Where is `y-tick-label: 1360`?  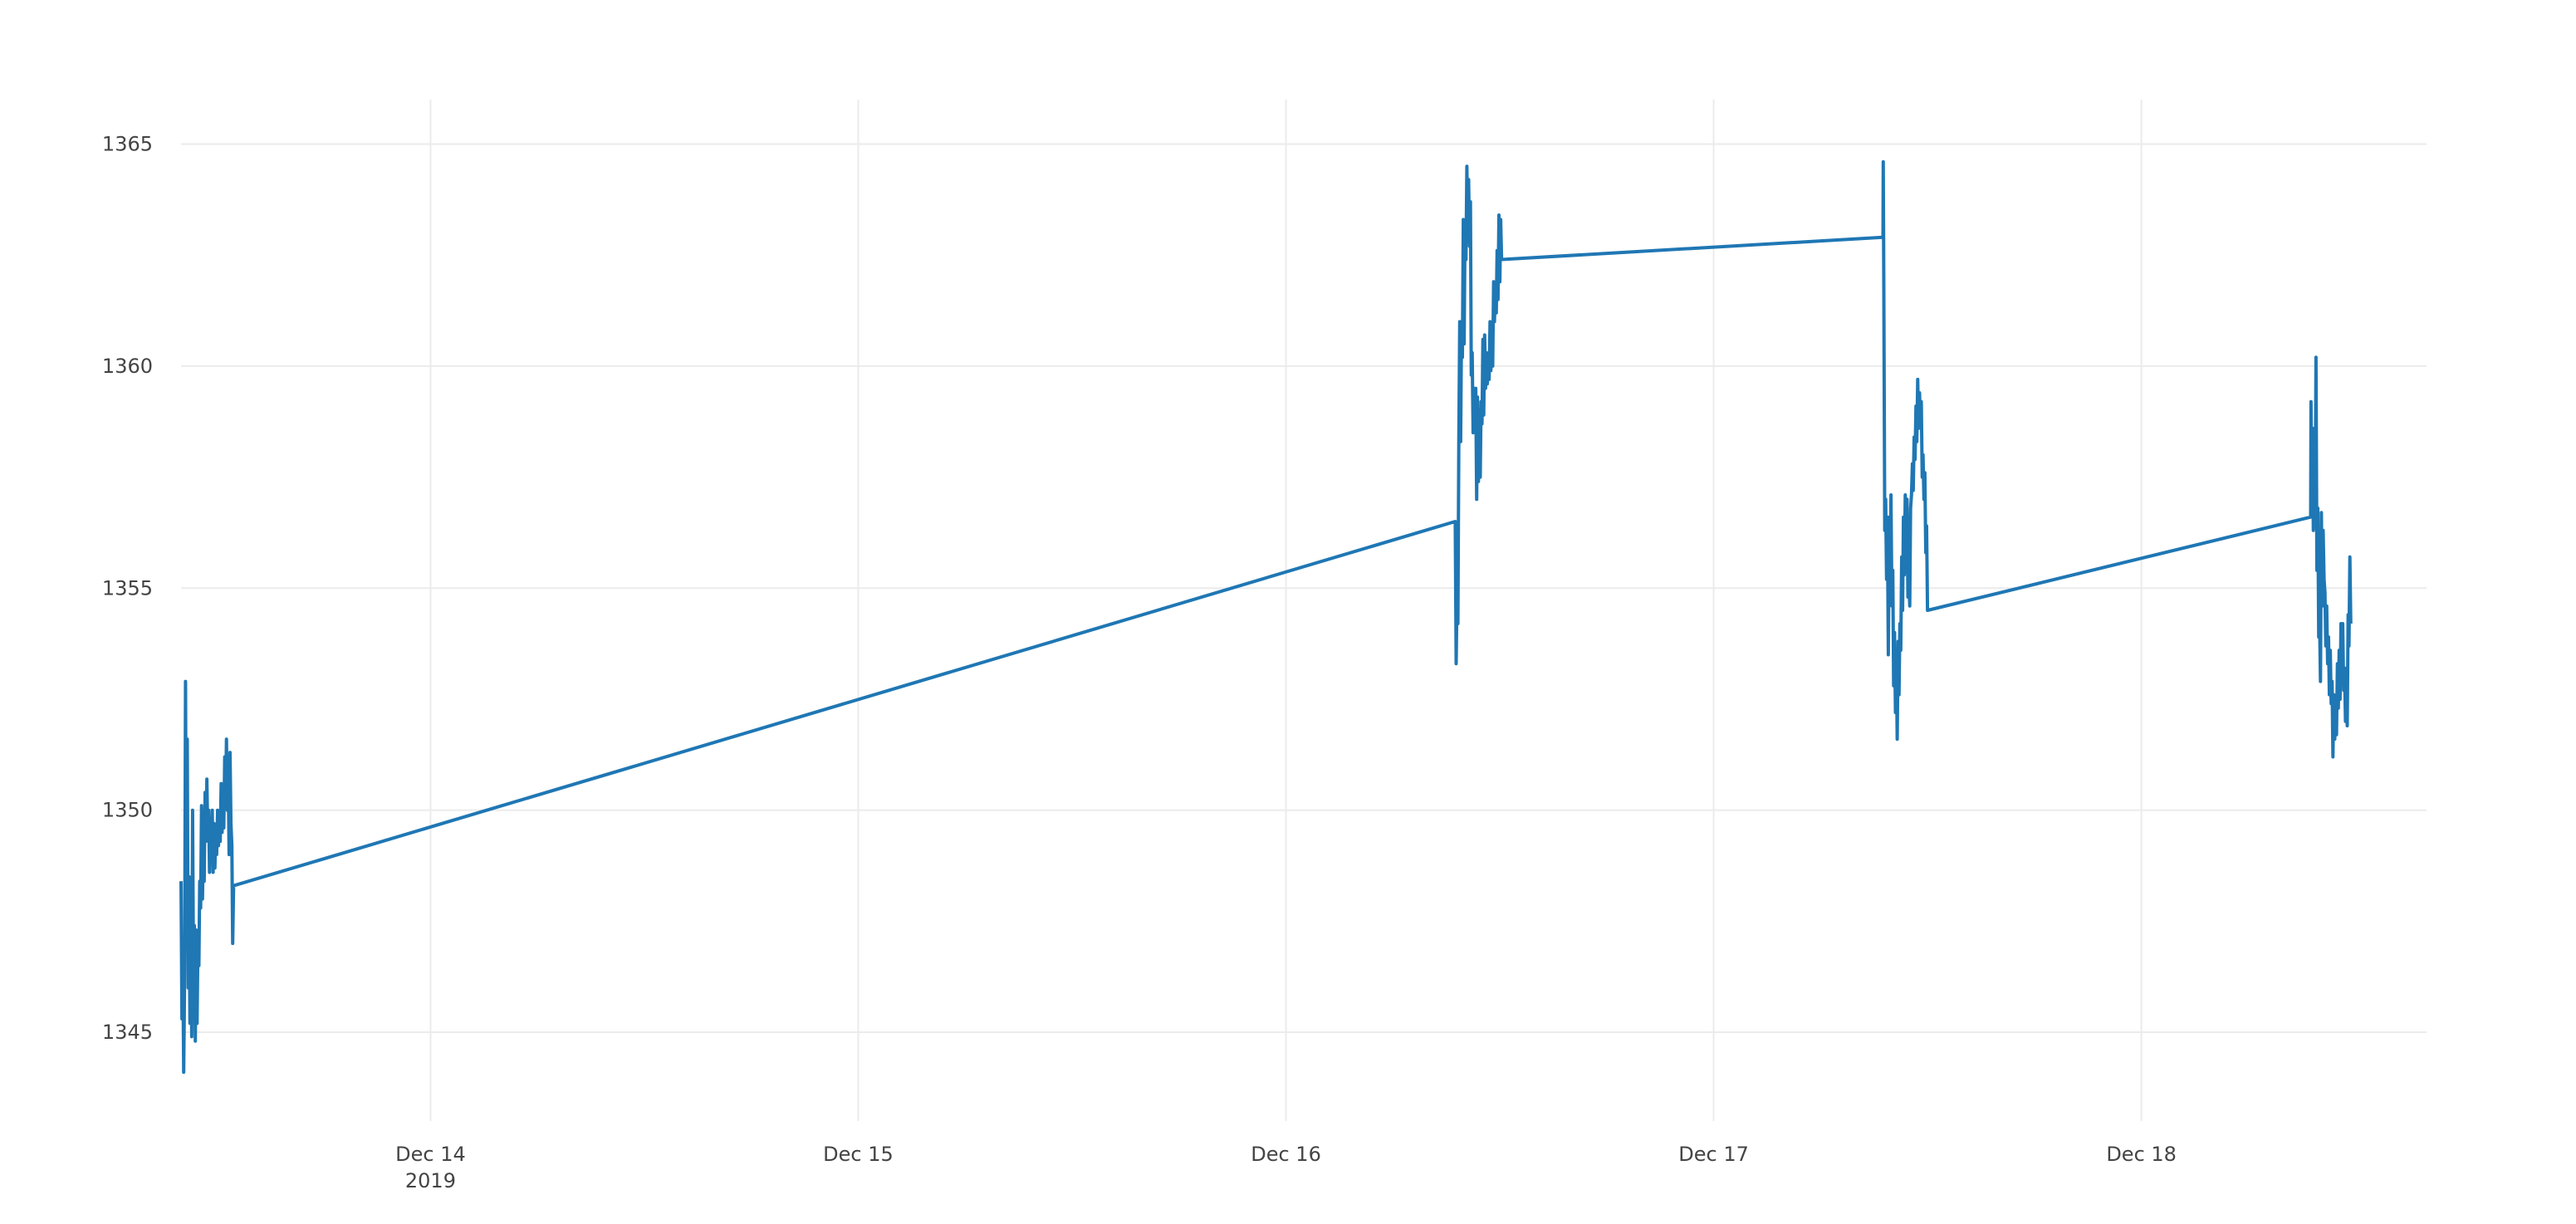 y-tick-label: 1360 is located at coordinates (128, 366).